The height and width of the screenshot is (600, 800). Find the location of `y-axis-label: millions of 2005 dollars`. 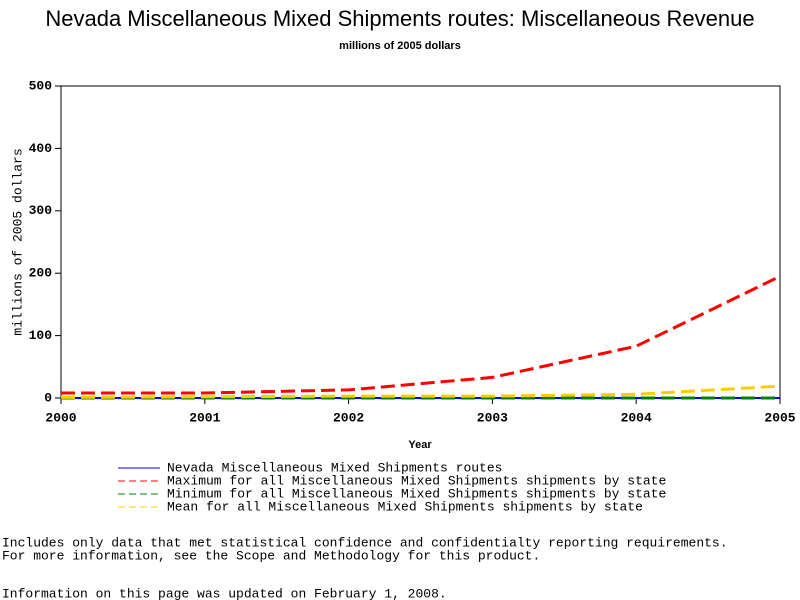

y-axis-label: millions of 2005 dollars is located at coordinates (17, 241).